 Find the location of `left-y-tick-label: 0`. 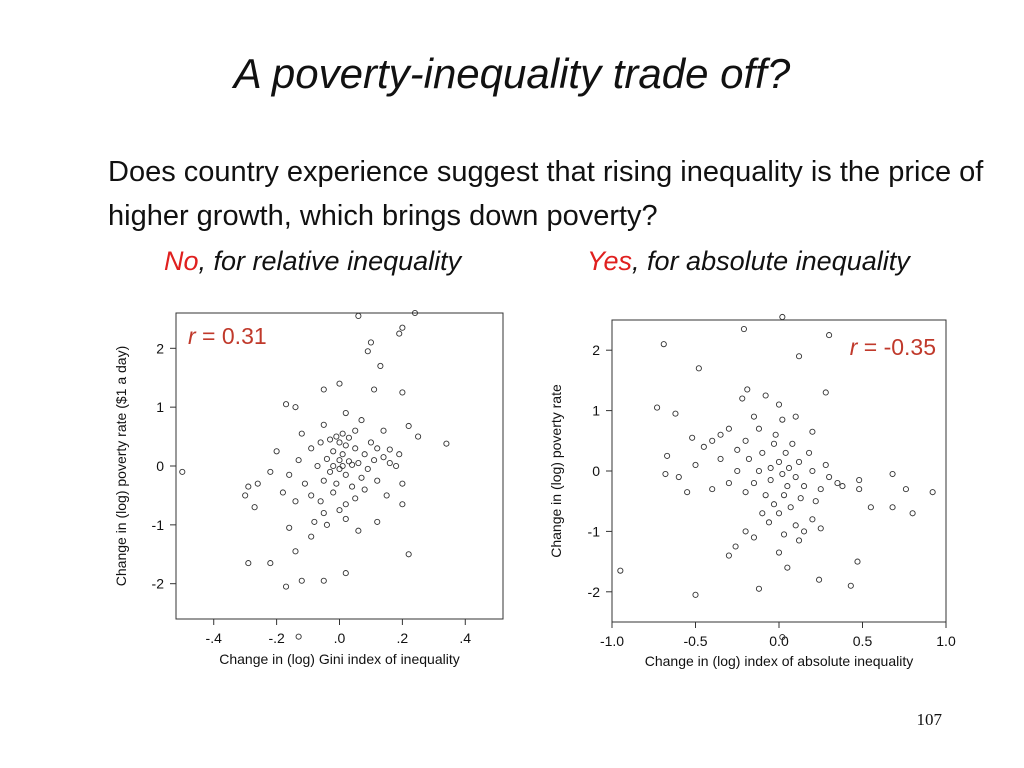

left-y-tick-label: 0 is located at coordinates (160, 466).